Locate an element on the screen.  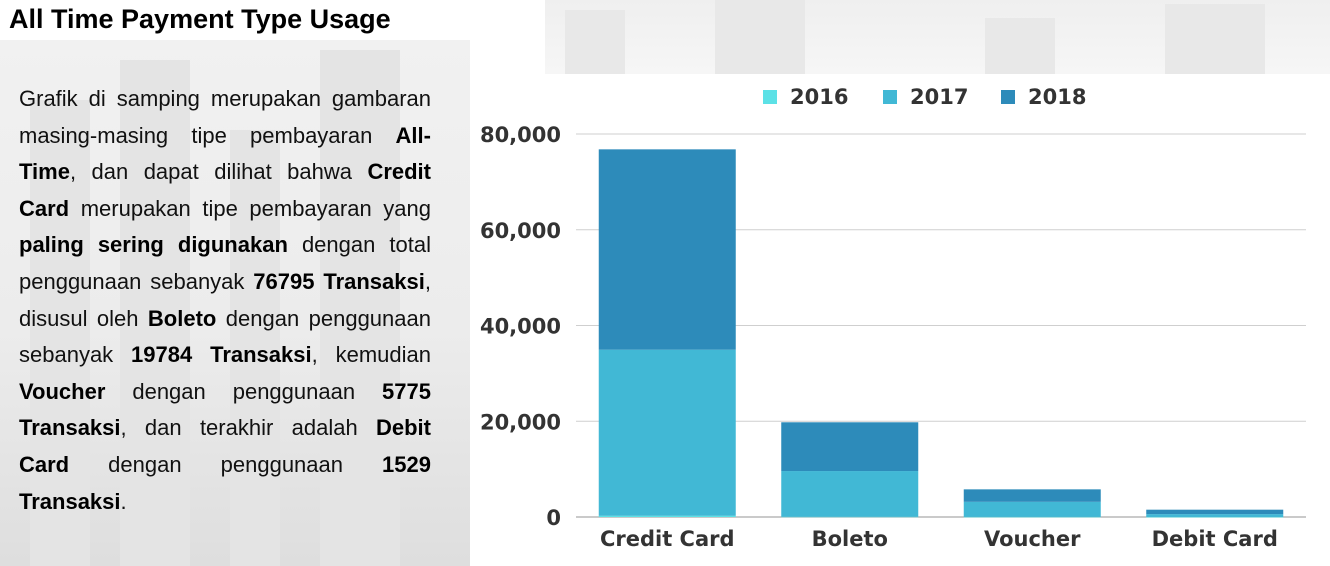
y-tick-label: 0 is located at coordinates (553, 518).